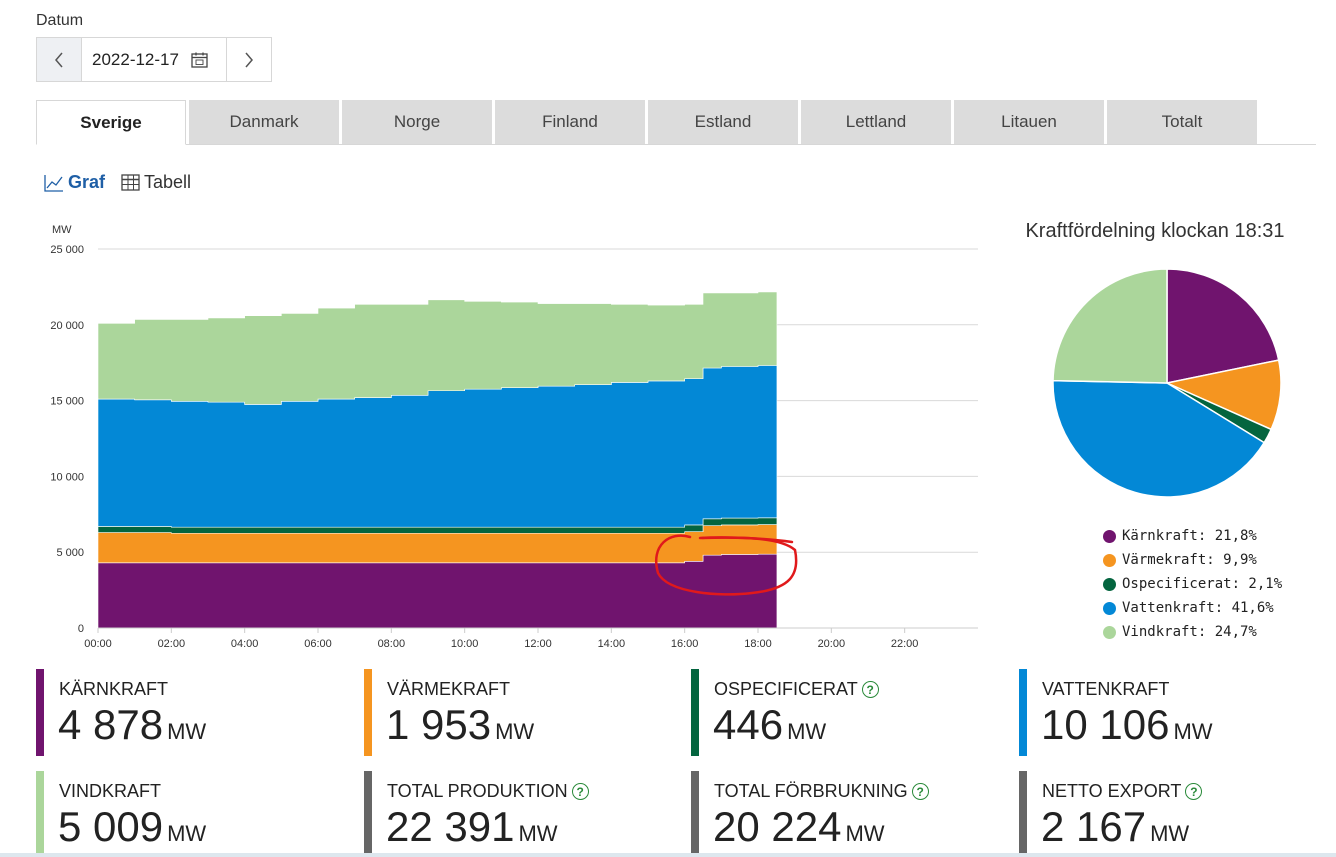  I want to click on x-tick-label: 02:00, so click(172, 644).